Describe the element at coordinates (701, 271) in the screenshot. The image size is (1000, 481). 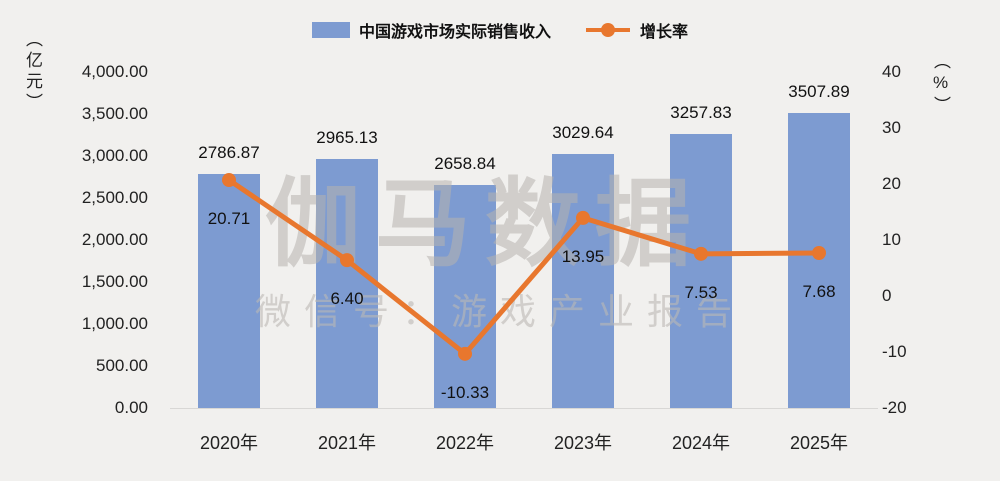
I see `bar-2024年` at that location.